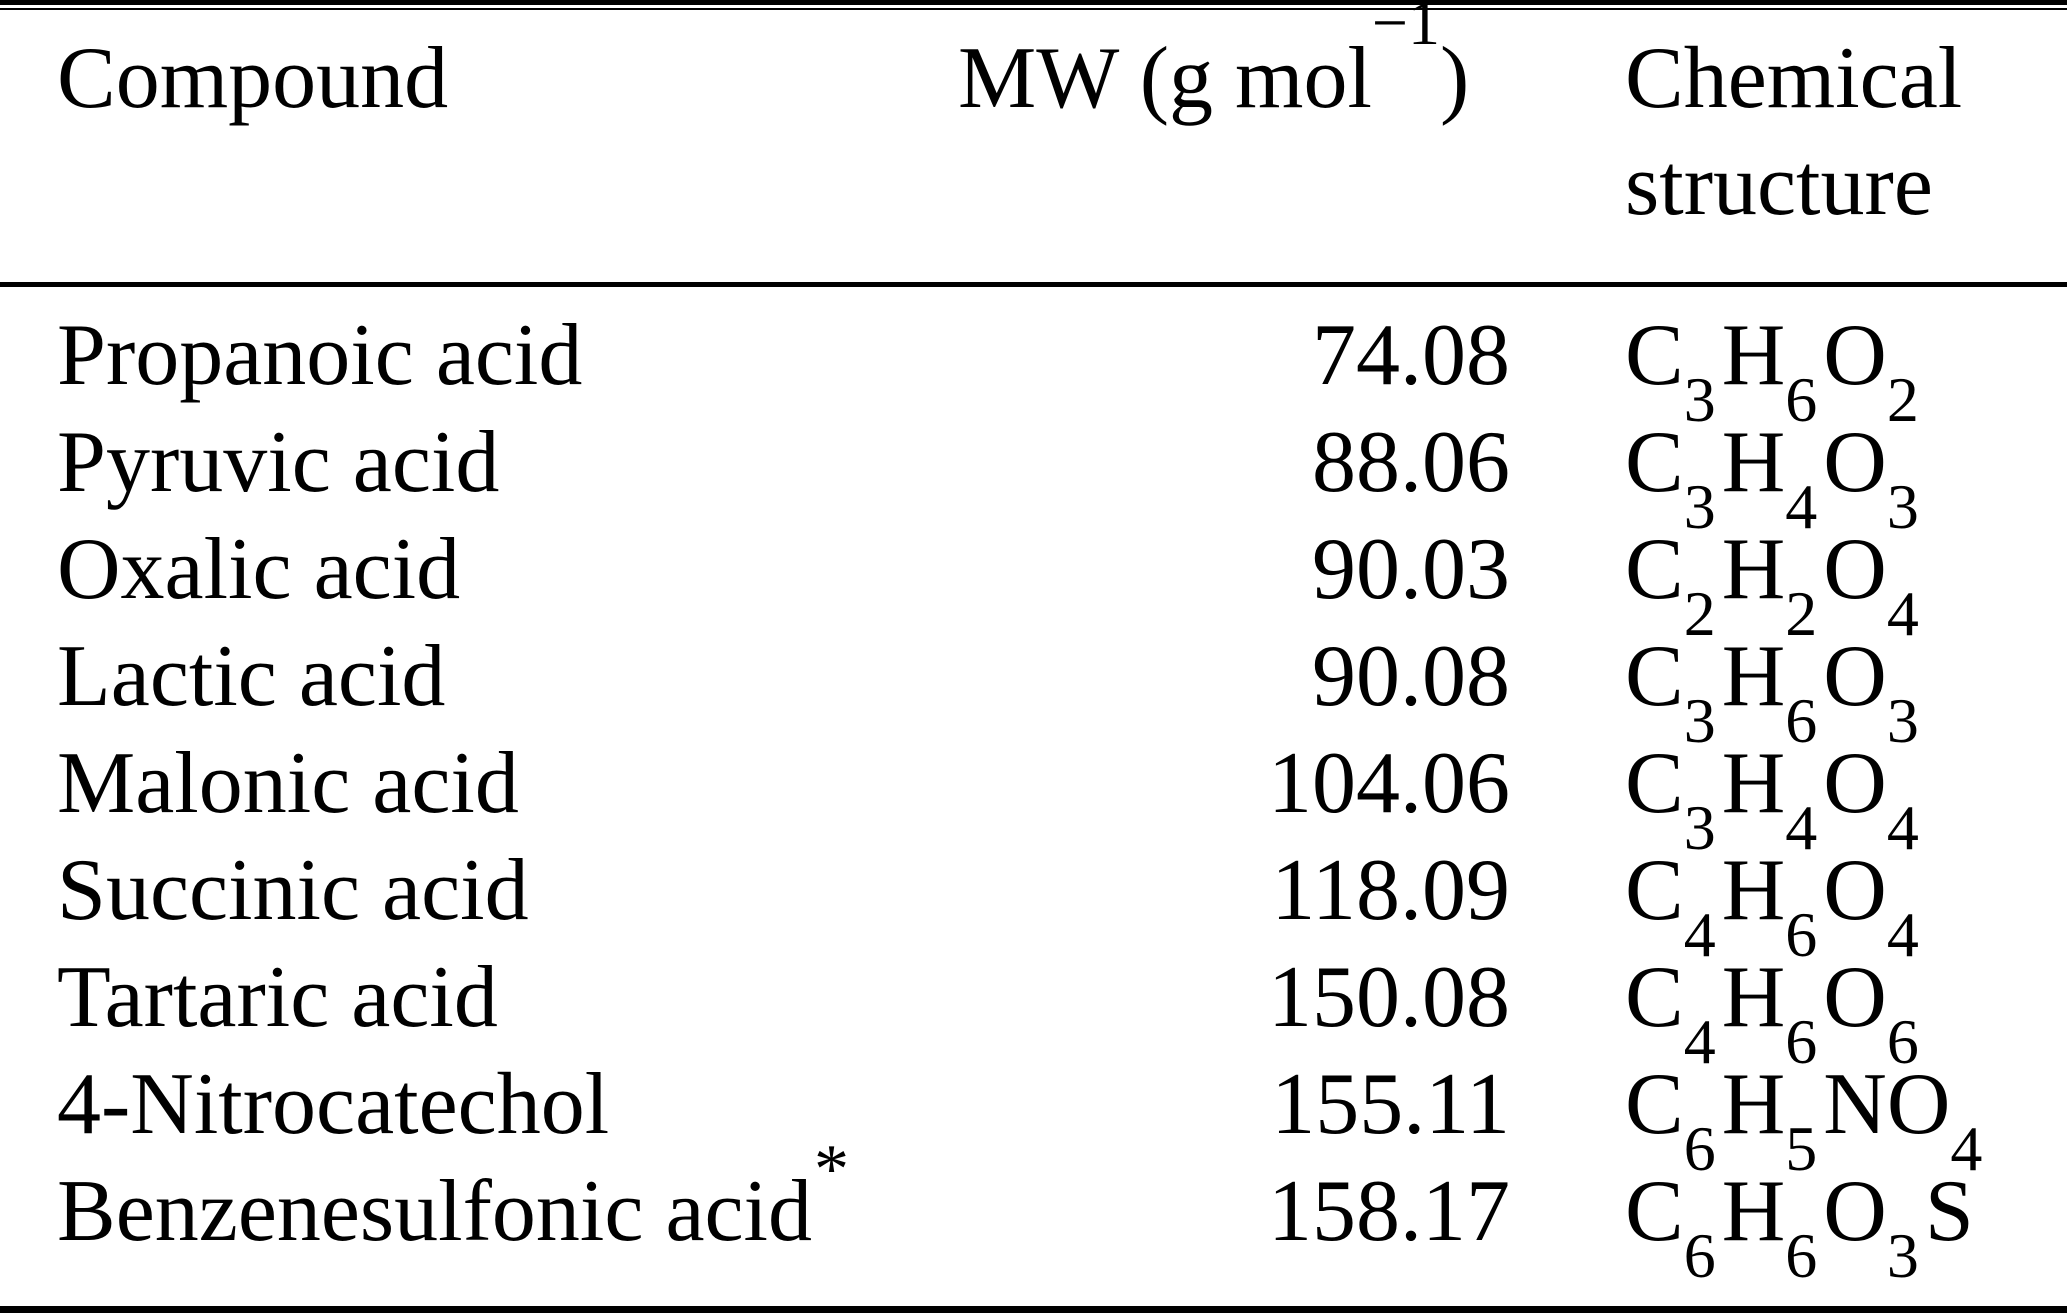 Image resolution: width=2067 pixels, height=1315 pixels. What do you see at coordinates (1165, 78) in the screenshot?
I see `mw-header-text: MW (g mol` at bounding box center [1165, 78].